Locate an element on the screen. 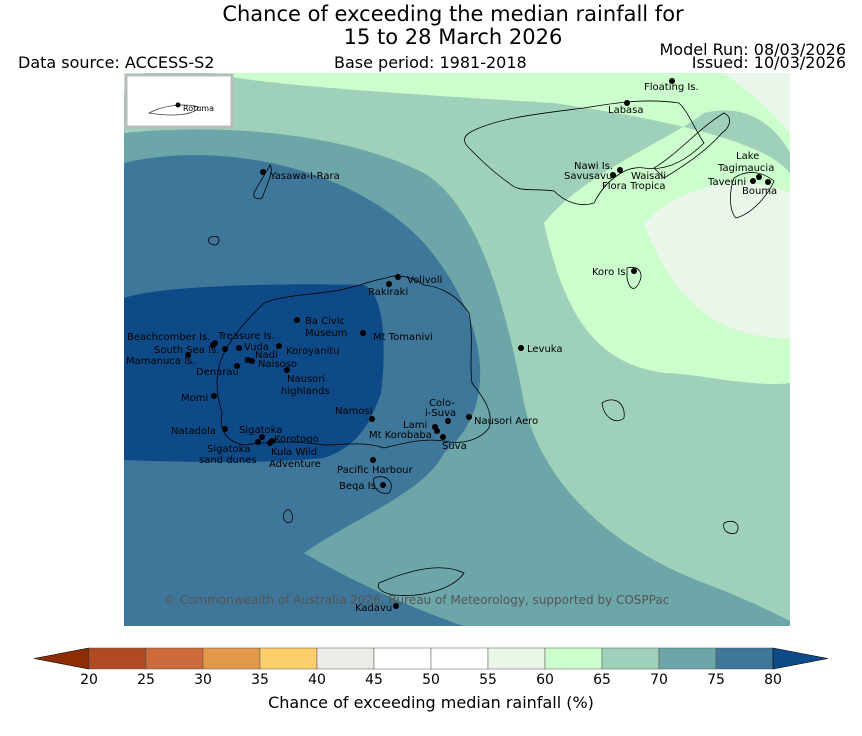  marker-momi is located at coordinates (214, 396).